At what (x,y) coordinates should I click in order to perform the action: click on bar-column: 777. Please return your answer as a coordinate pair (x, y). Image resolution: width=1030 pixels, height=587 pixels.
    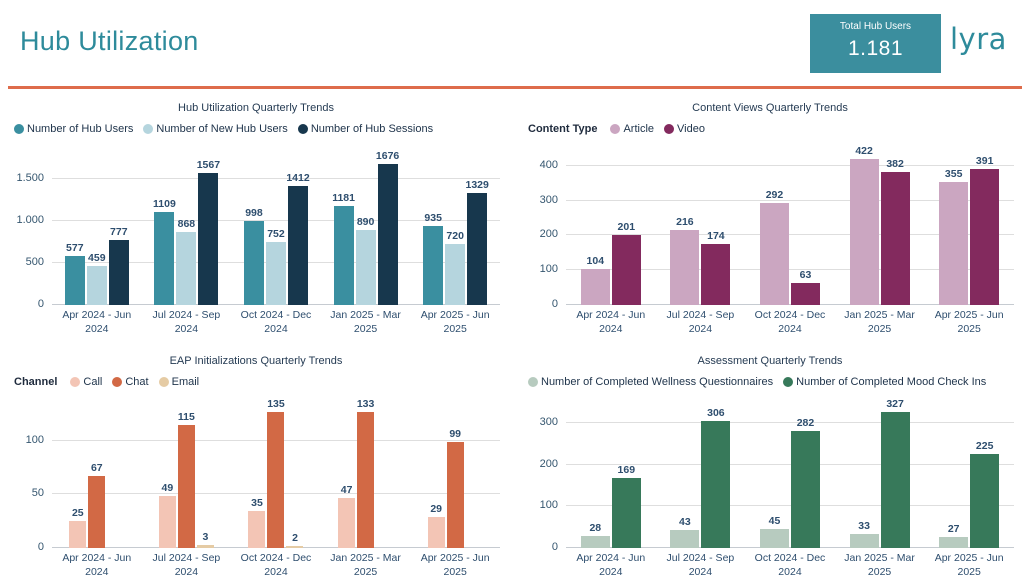
    Looking at the image, I should click on (118, 225).